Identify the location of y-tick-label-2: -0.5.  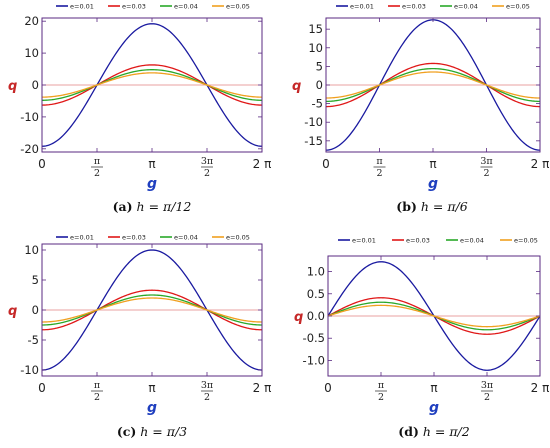
(314, 338).